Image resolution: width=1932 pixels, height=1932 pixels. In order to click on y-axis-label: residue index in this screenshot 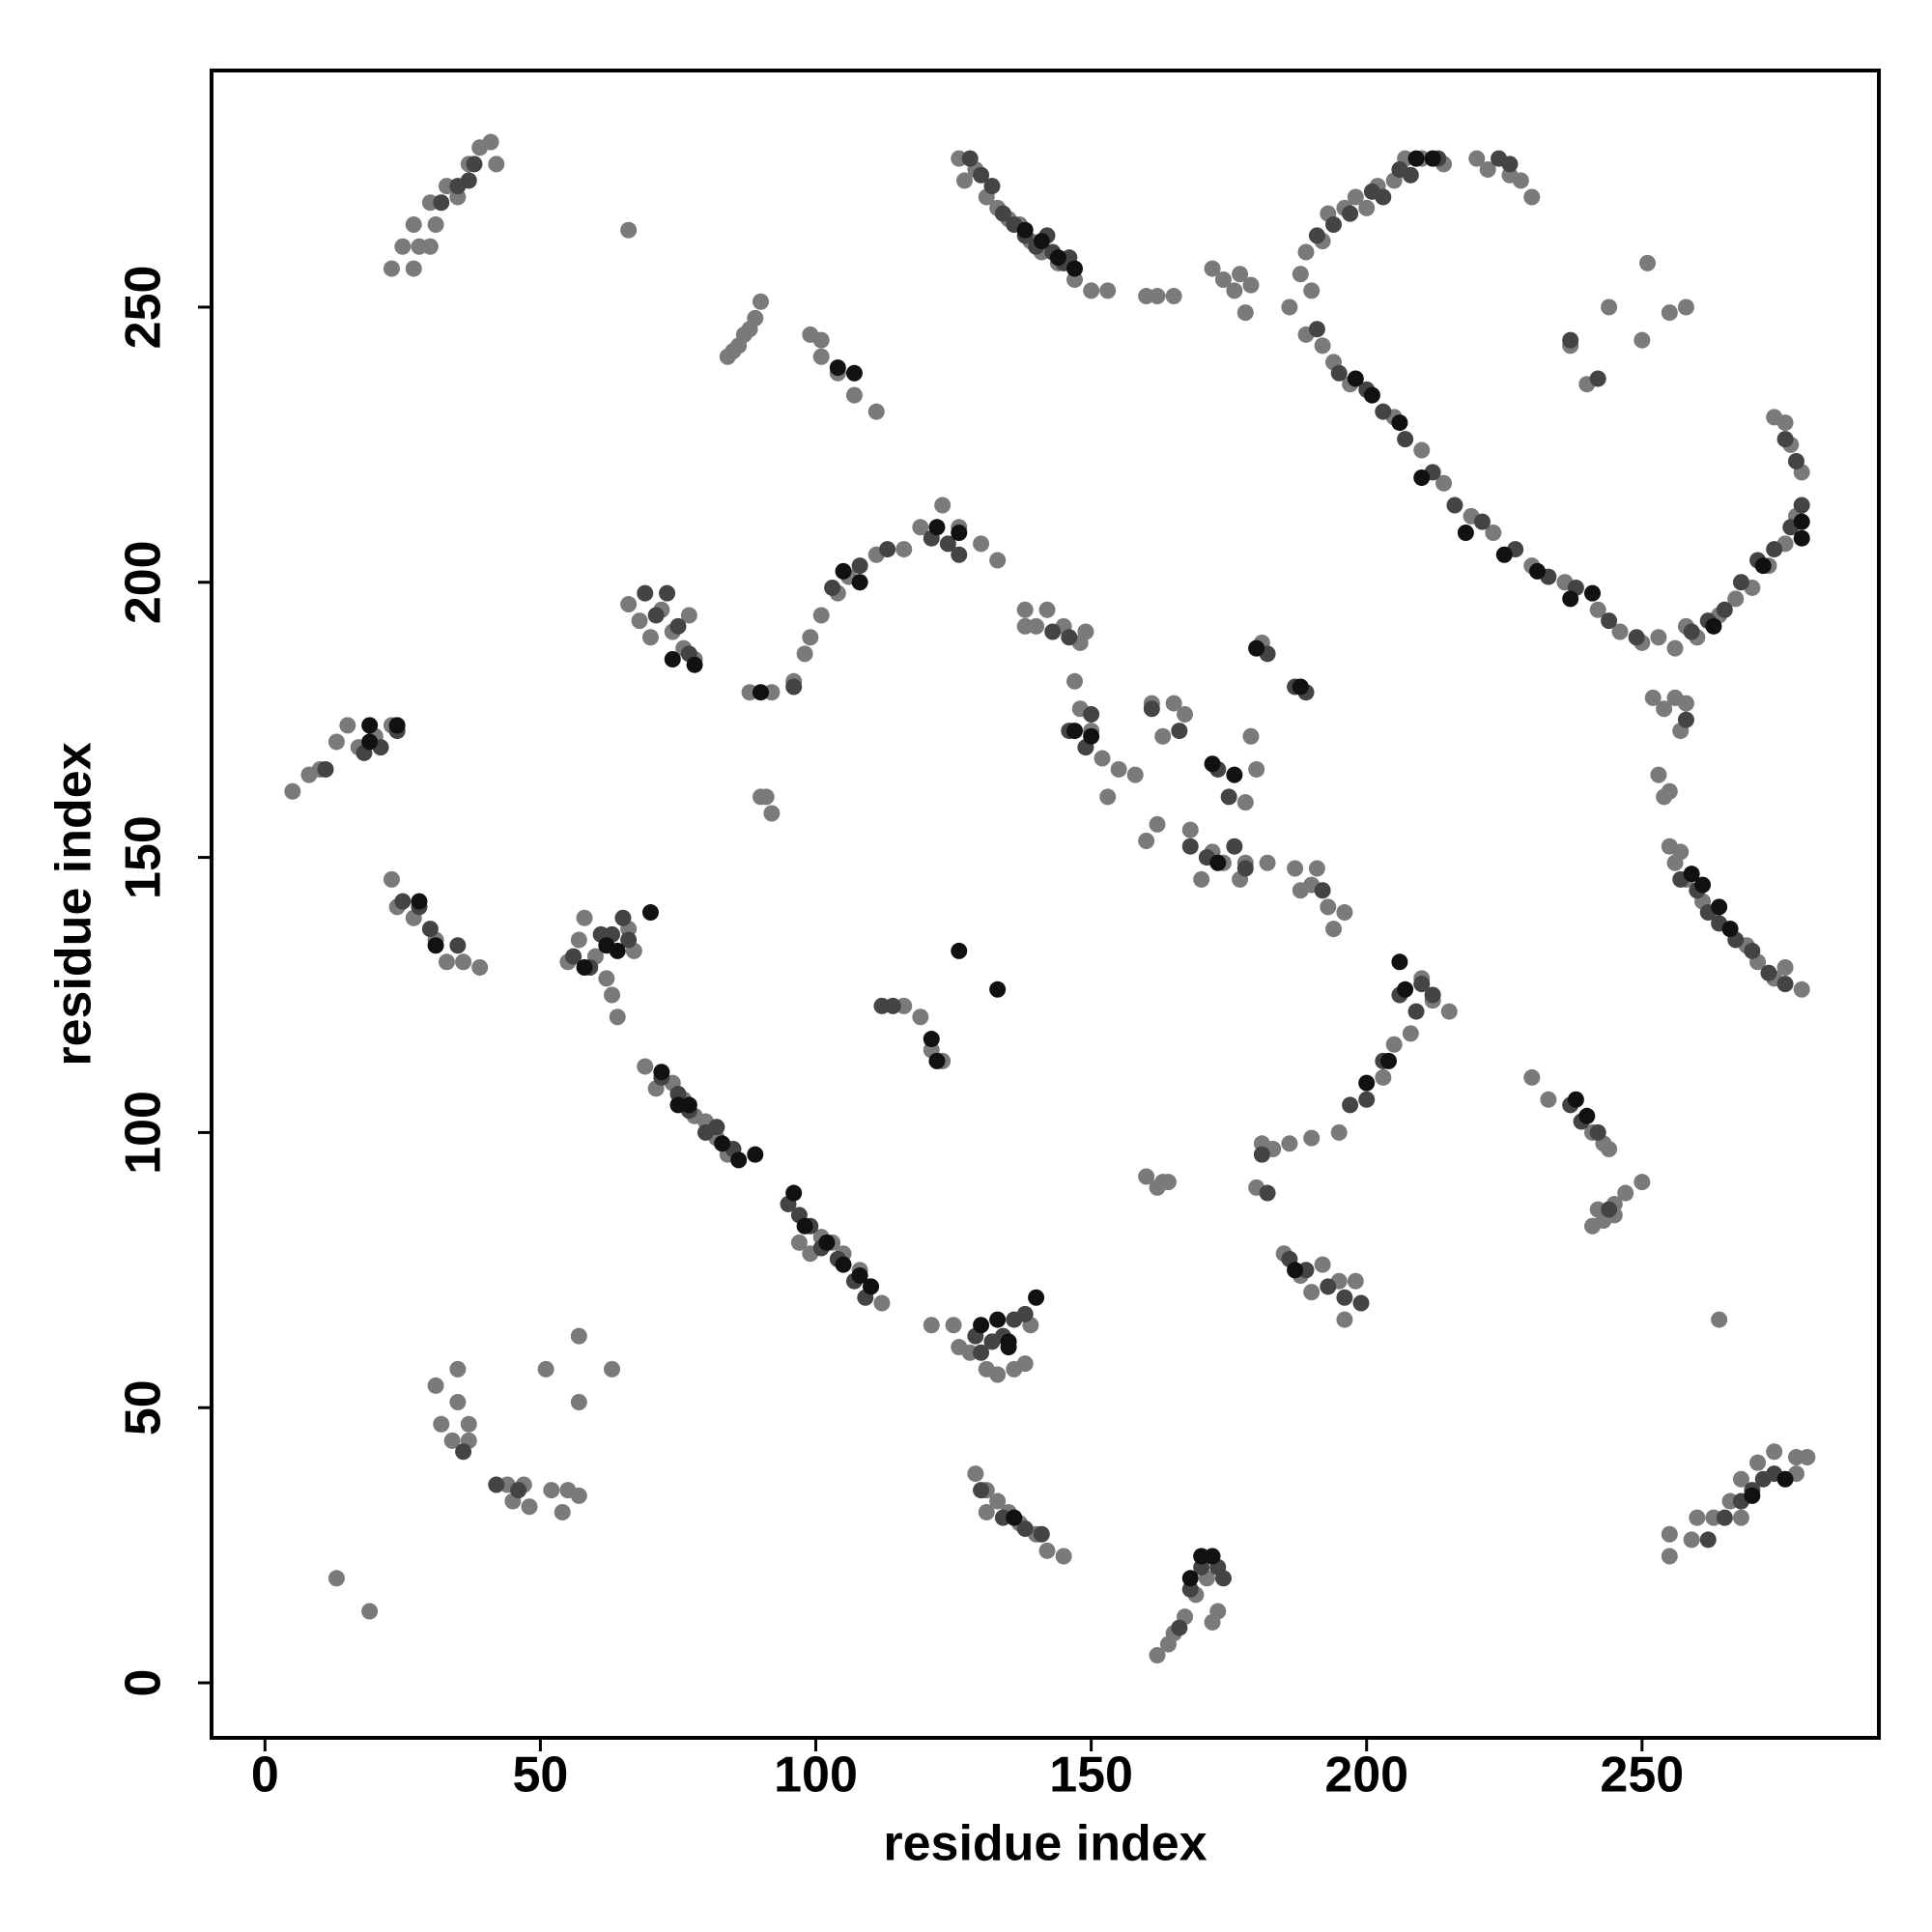, I will do `click(74, 903)`.